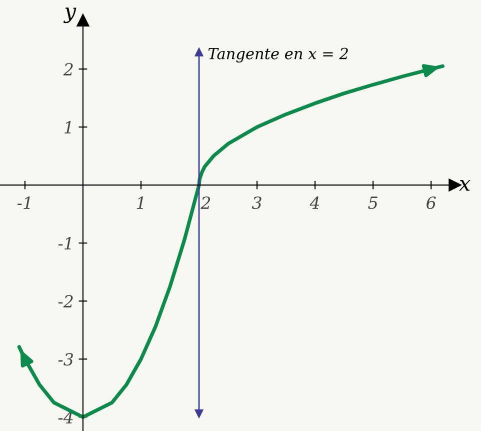 The width and height of the screenshot is (481, 431). I want to click on x-tick-label: 1, so click(140, 202).